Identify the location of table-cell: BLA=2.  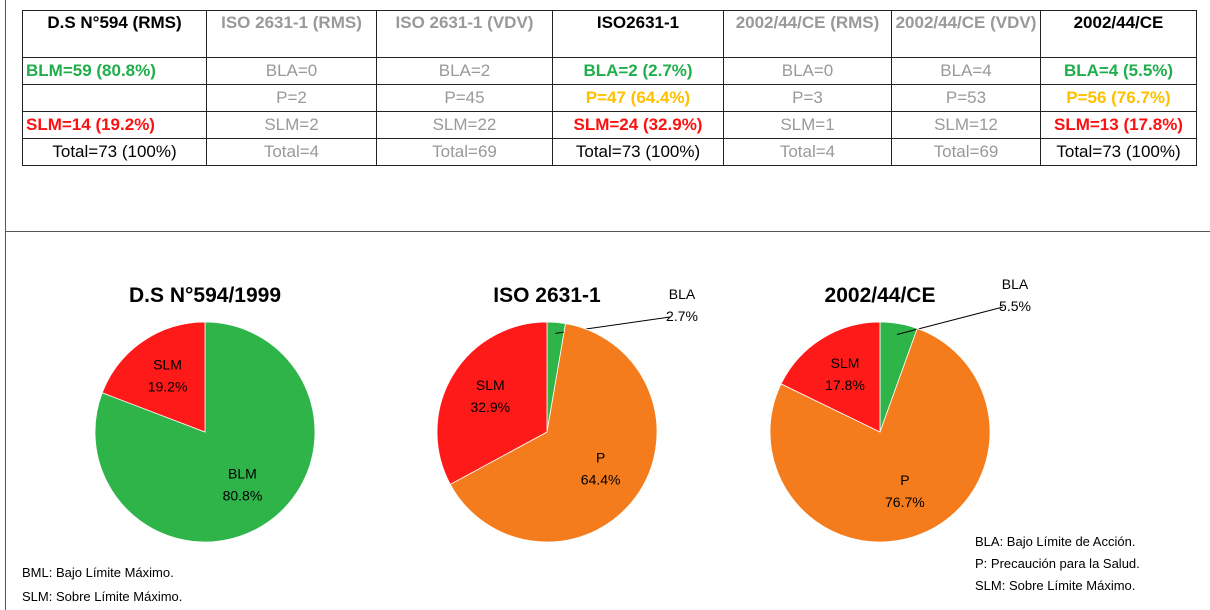
(464, 71).